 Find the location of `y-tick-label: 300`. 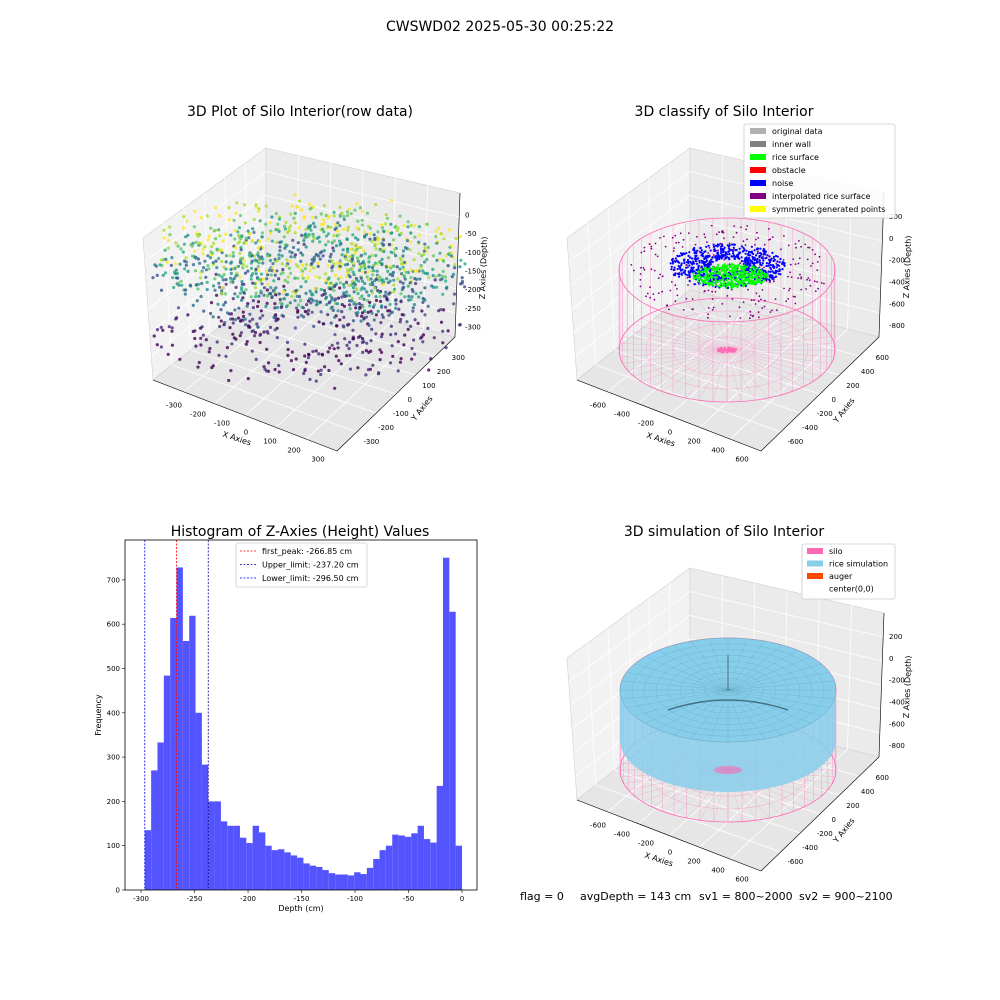

y-tick-label: 300 is located at coordinates (113, 758).